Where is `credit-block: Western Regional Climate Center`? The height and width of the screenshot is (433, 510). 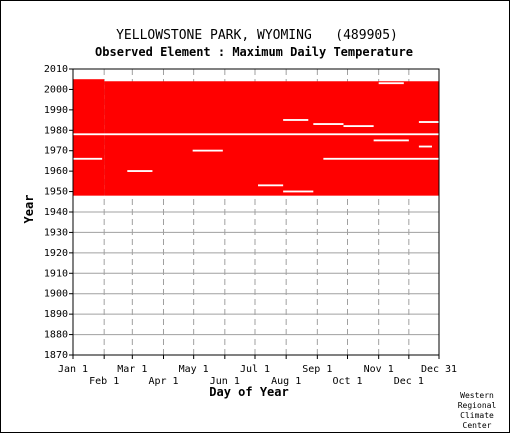 credit-block: Western Regional Climate Center is located at coordinates (477, 410).